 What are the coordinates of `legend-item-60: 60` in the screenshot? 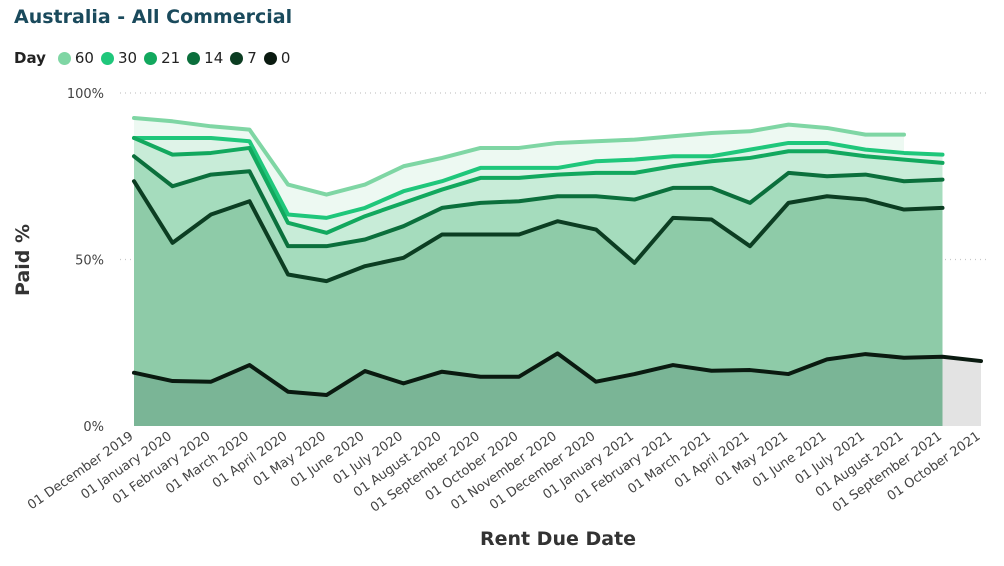 It's located at (75, 58).